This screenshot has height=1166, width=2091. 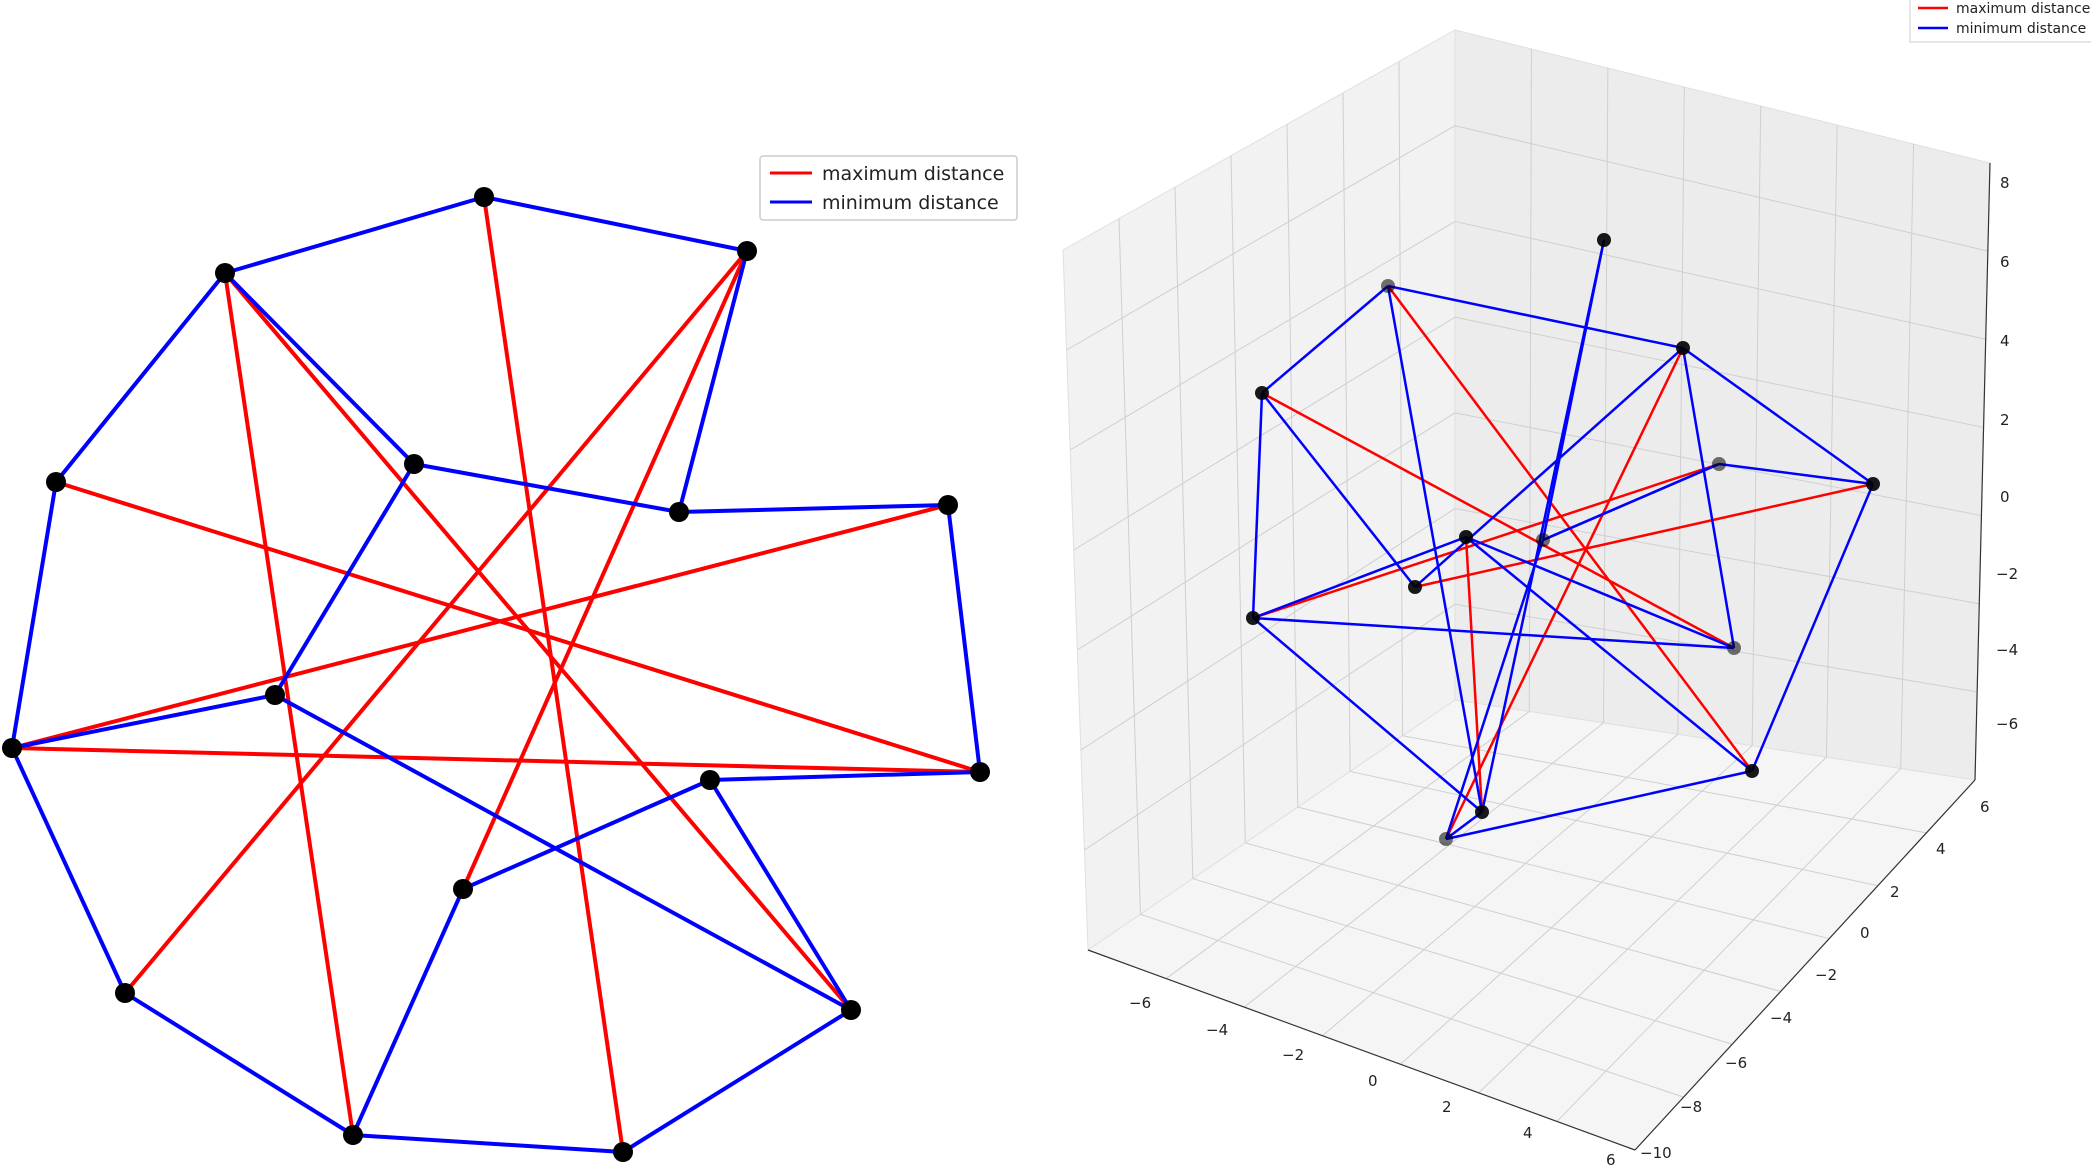 I want to click on z-tick-label: −2, so click(x=2007, y=574).